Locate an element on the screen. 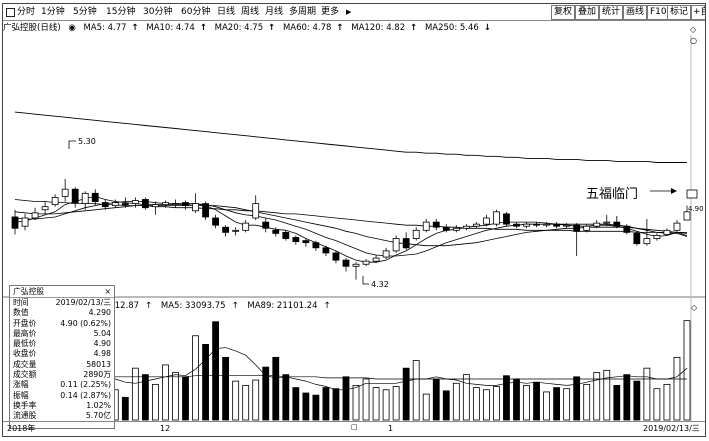 The width and height of the screenshot is (709, 441). period-fenshi: 分时 is located at coordinates (26, 12).